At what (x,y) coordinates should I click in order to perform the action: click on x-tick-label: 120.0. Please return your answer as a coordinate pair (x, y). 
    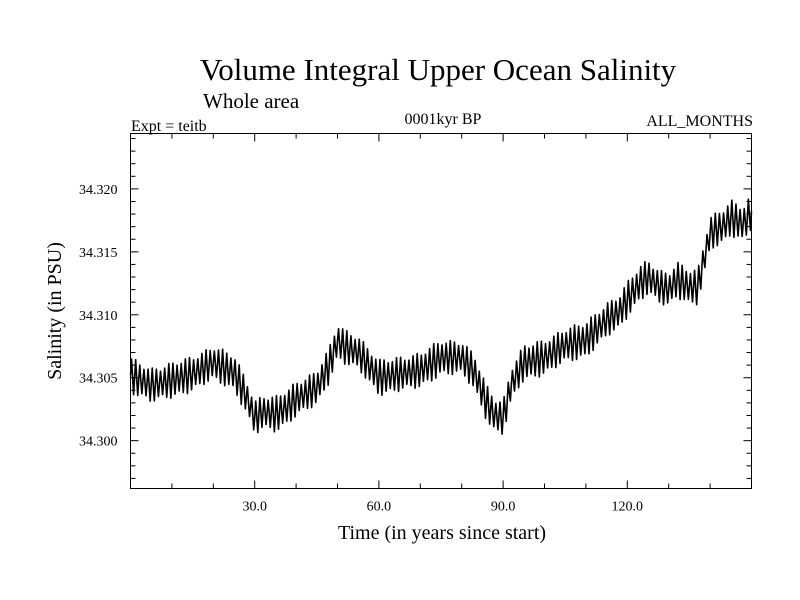
    Looking at the image, I should click on (628, 507).